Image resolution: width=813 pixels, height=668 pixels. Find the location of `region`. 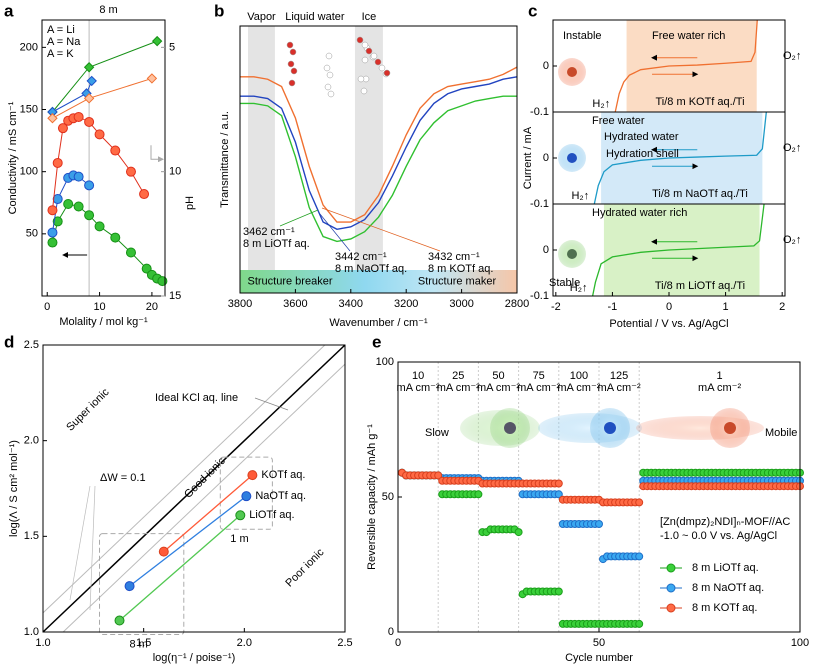

region is located at coordinates (368, 159).